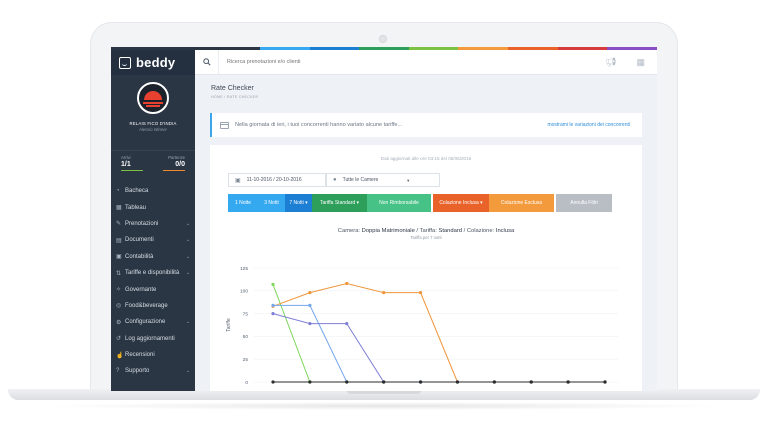 The width and height of the screenshot is (768, 430). Describe the element at coordinates (119, 306) in the screenshot. I see `menu-item-icon: ◎` at that location.